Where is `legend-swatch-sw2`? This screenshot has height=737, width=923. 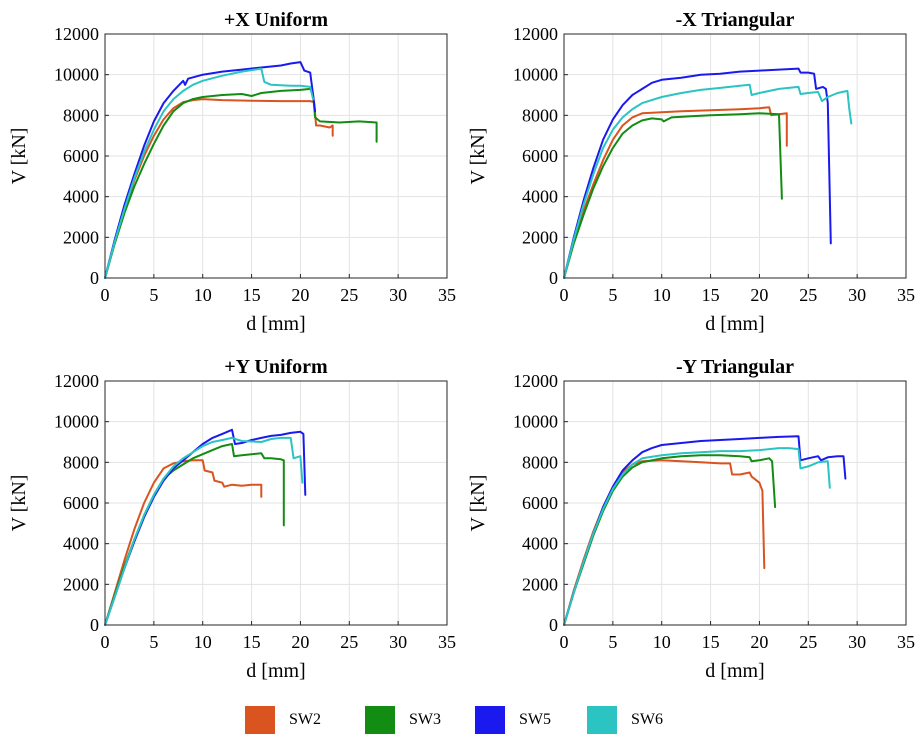
legend-swatch-sw2 is located at coordinates (260, 720).